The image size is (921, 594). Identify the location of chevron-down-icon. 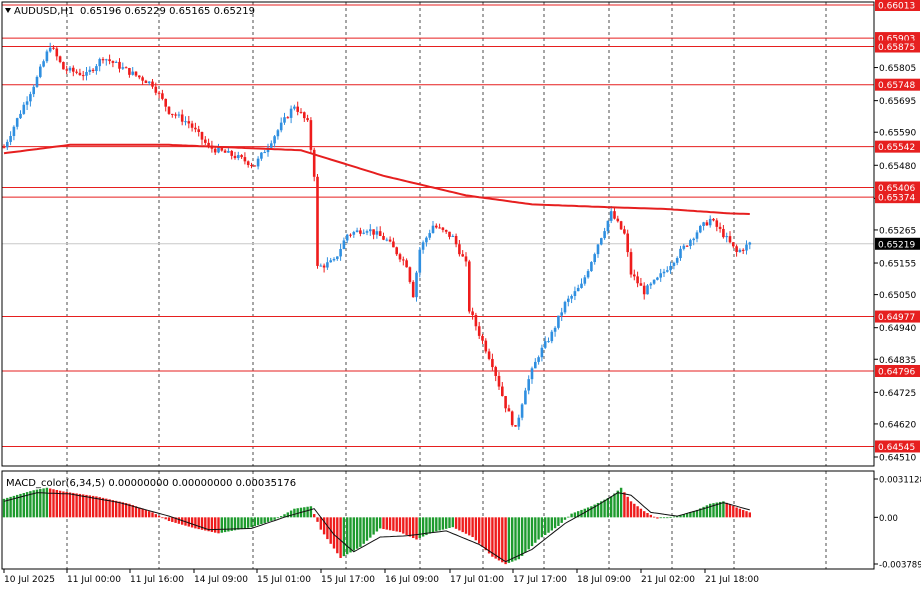
(8, 10).